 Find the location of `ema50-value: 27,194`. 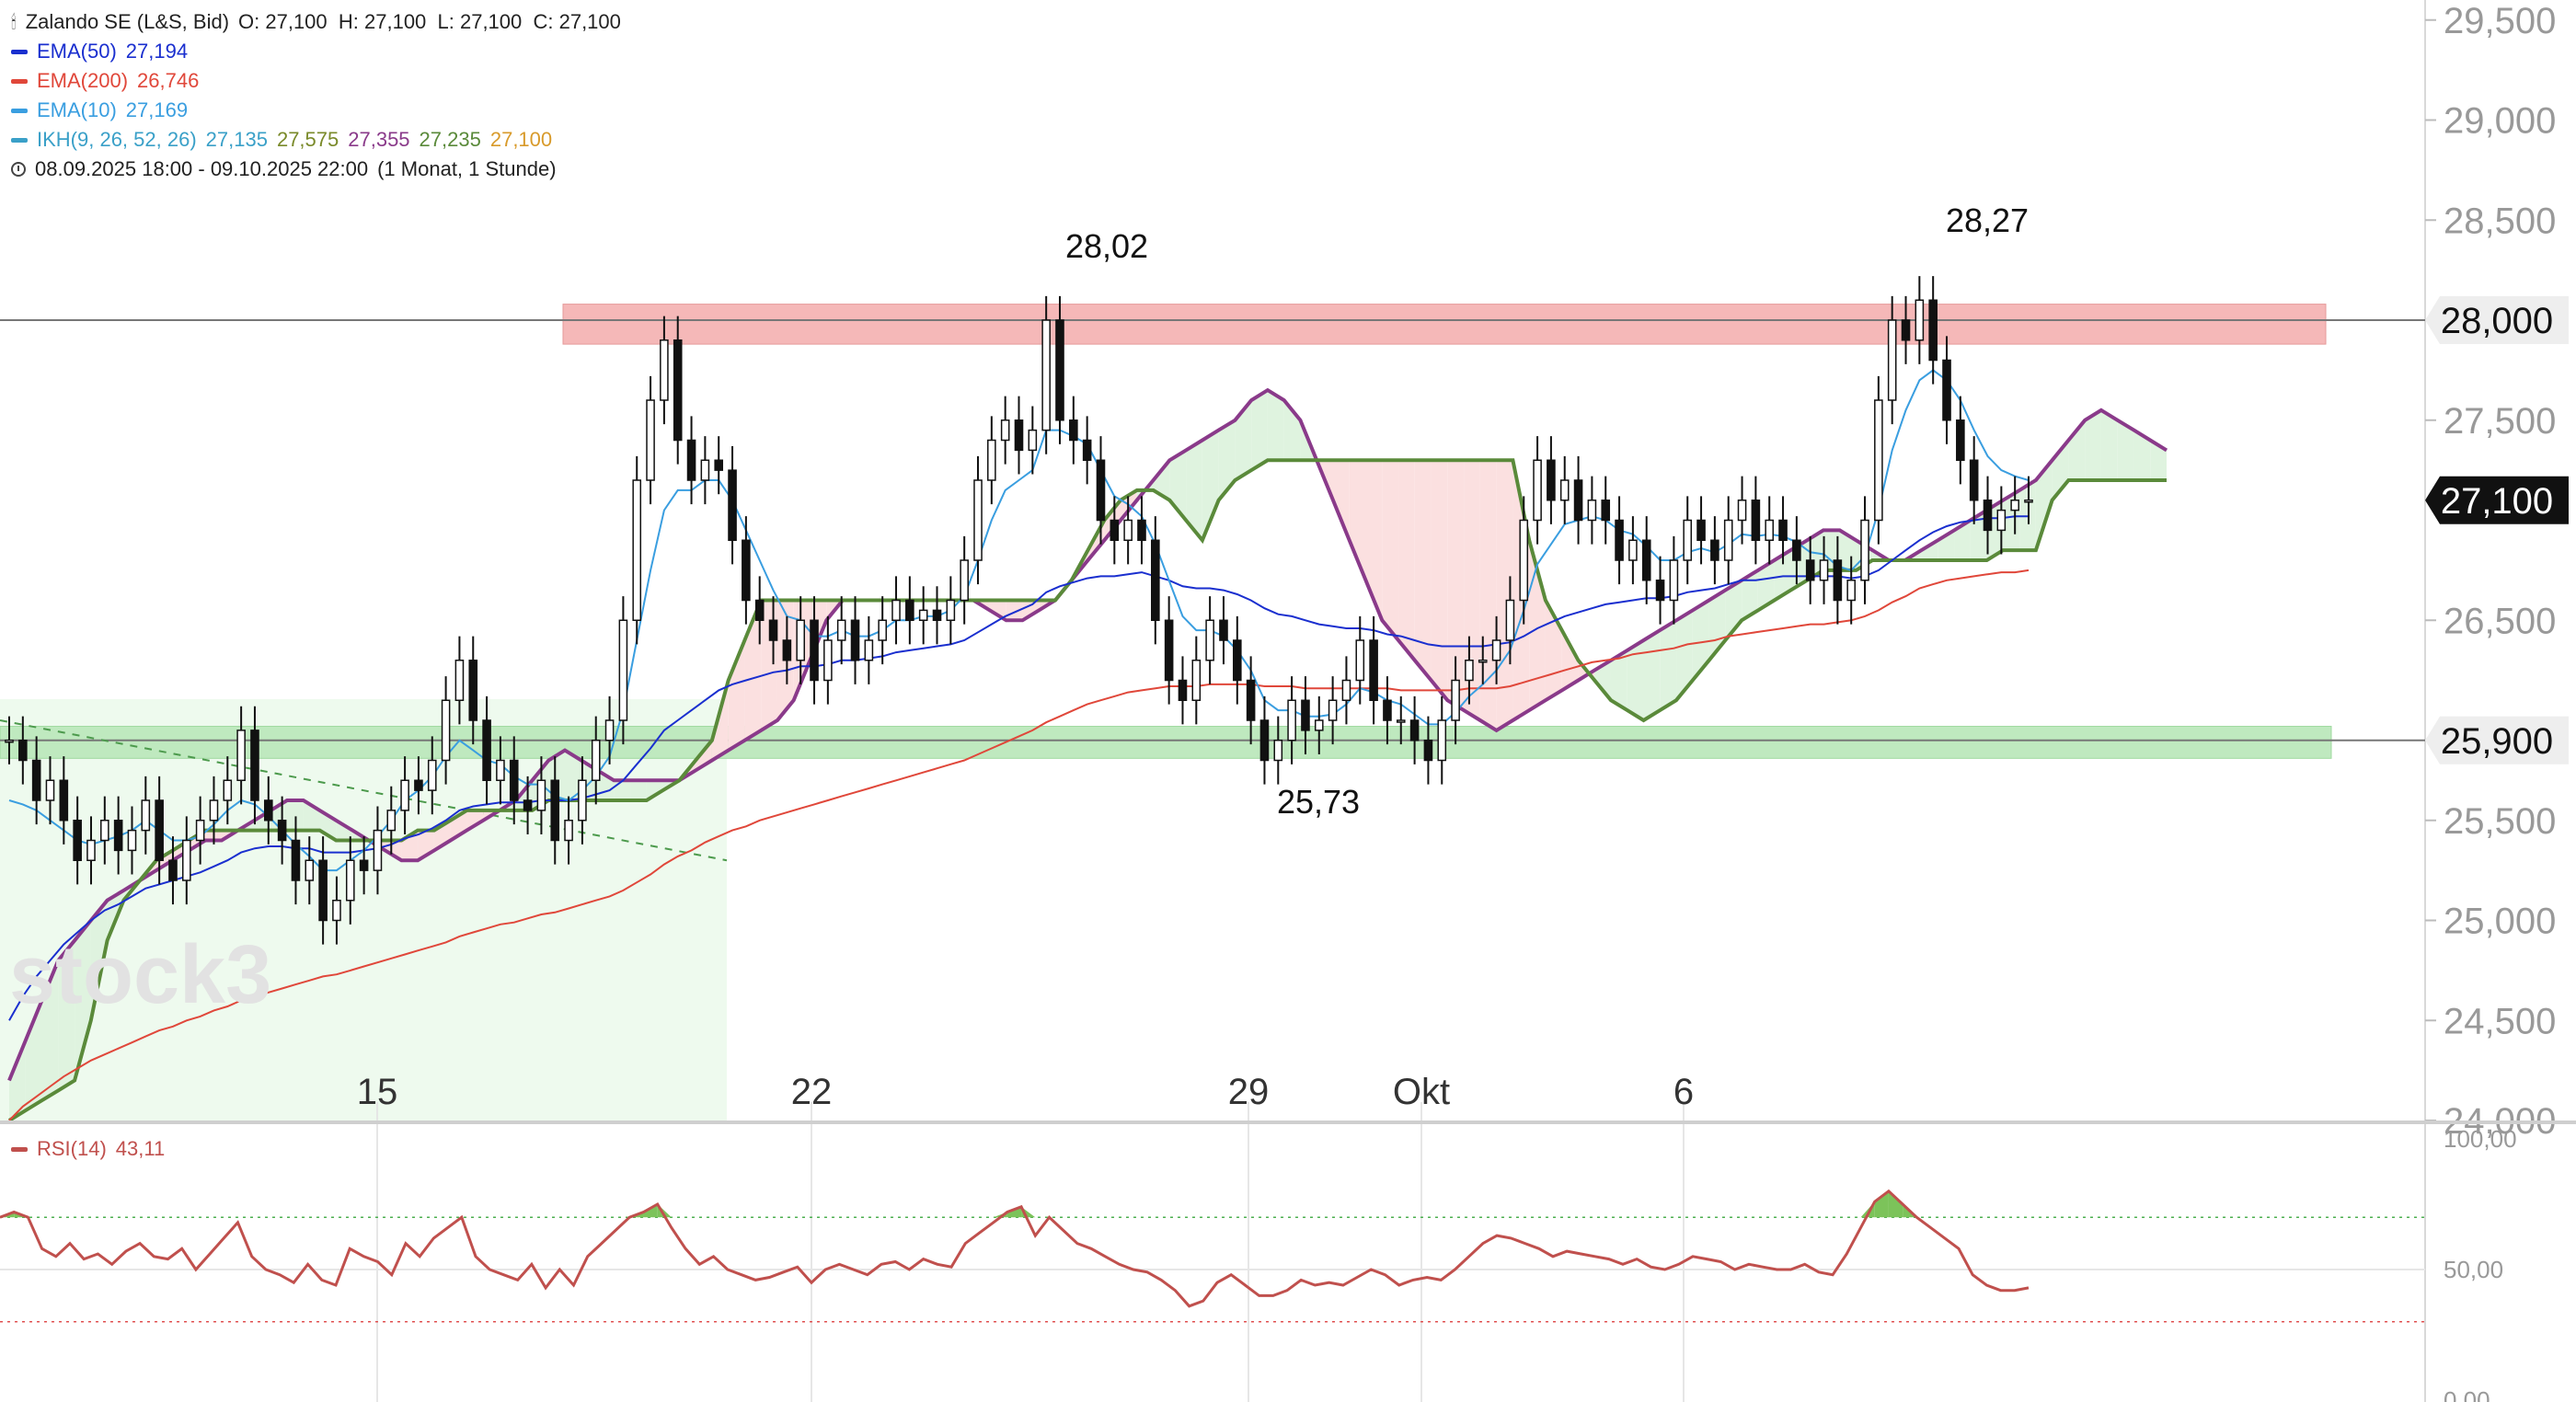

ema50-value: 27,194 is located at coordinates (157, 52).